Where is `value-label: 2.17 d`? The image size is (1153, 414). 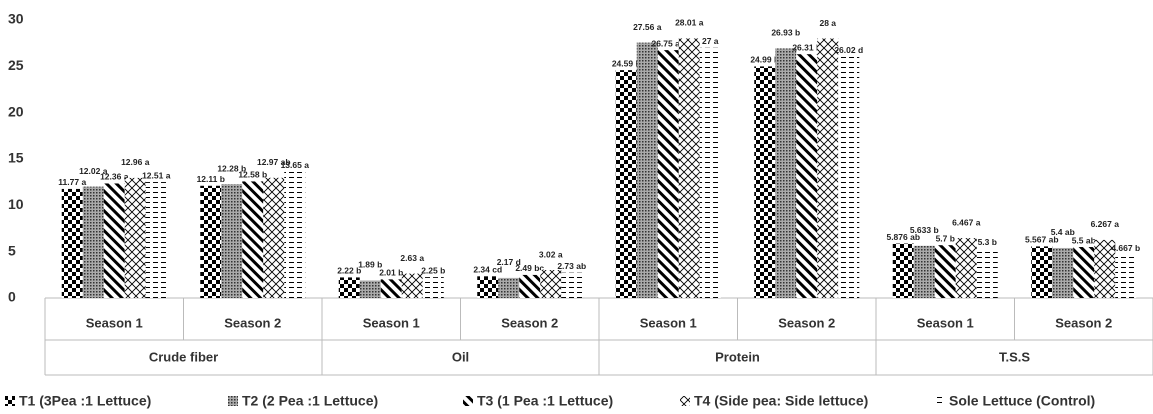 value-label: 2.17 d is located at coordinates (509, 262).